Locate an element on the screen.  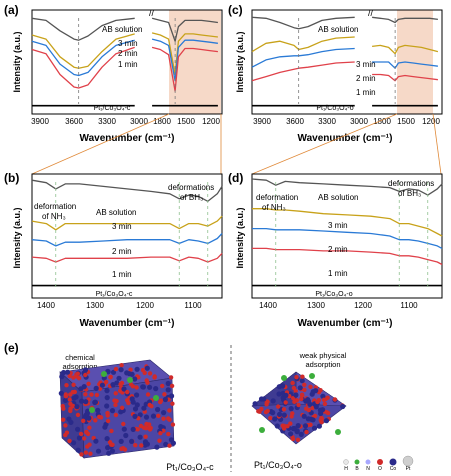
panel-c-1min-label: 1 min is located at coordinates (366, 92).